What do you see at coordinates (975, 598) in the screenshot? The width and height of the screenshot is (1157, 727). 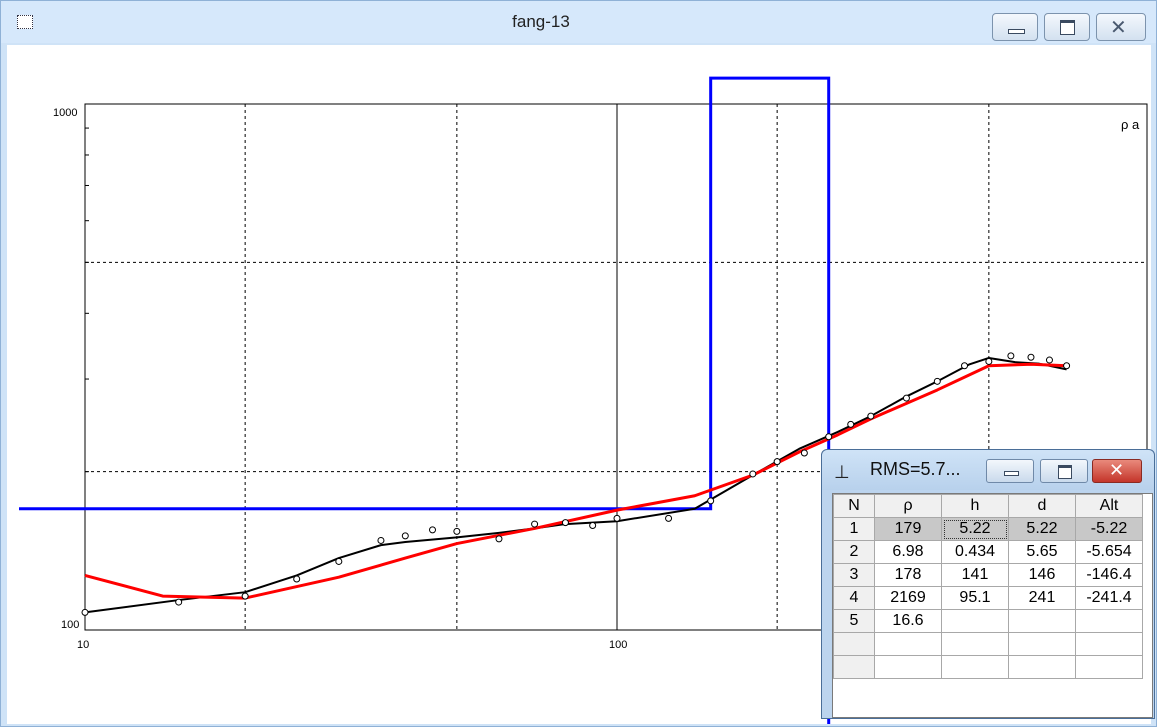 I see `table-cell: 95.1` at bounding box center [975, 598].